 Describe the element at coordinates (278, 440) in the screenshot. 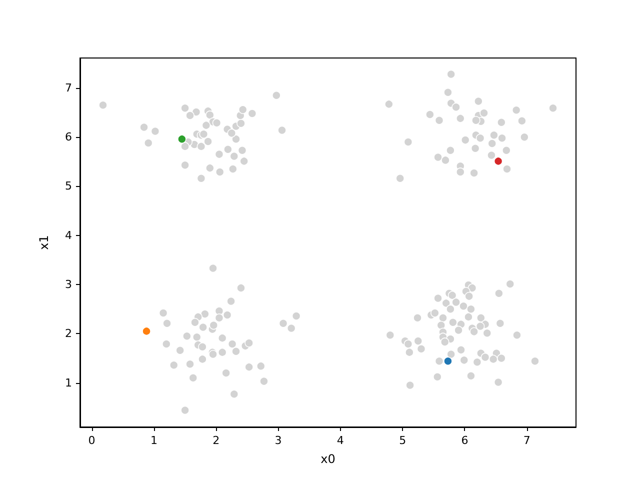

I see `x-tick-label: 3` at that location.